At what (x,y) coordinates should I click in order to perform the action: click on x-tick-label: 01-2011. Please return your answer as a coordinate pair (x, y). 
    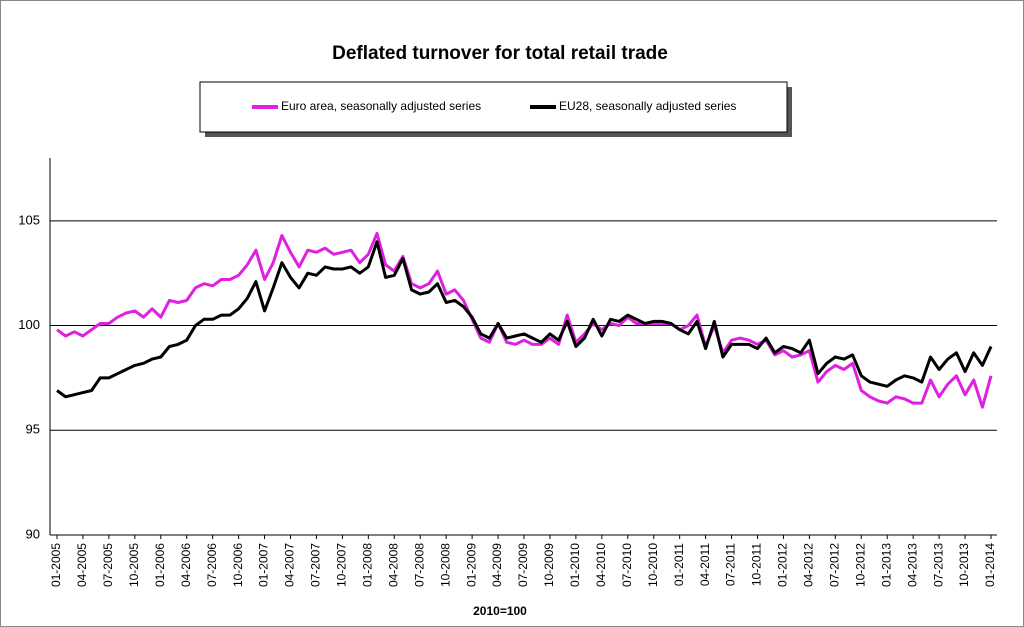
    Looking at the image, I should click on (679, 564).